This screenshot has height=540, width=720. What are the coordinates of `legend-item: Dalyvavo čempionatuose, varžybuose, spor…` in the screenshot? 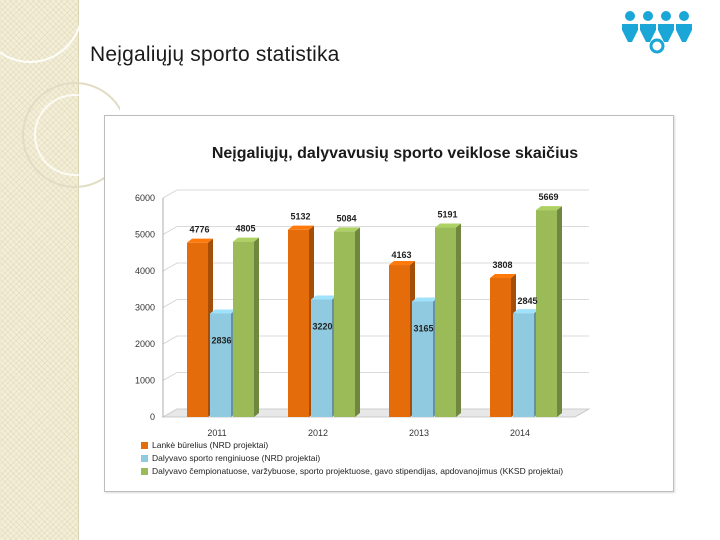 It's located at (352, 471).